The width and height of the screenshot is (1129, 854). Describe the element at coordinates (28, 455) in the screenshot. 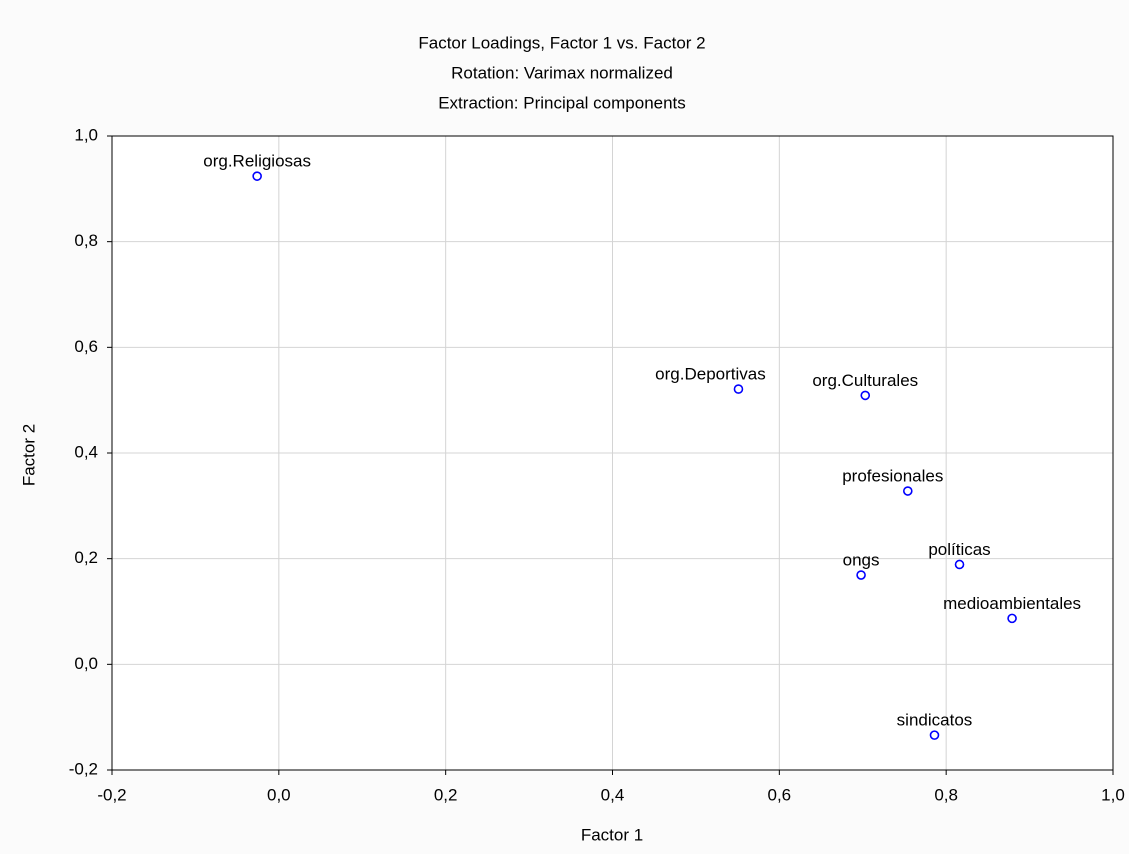

I see `y-axis-label: Factor 2` at that location.